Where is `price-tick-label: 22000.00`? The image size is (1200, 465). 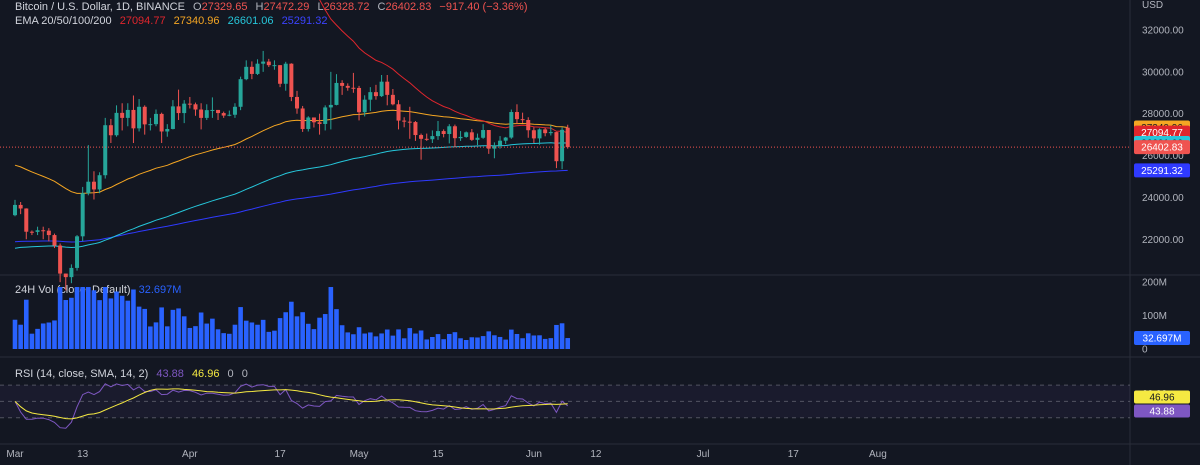
price-tick-label: 22000.00 is located at coordinates (1163, 240).